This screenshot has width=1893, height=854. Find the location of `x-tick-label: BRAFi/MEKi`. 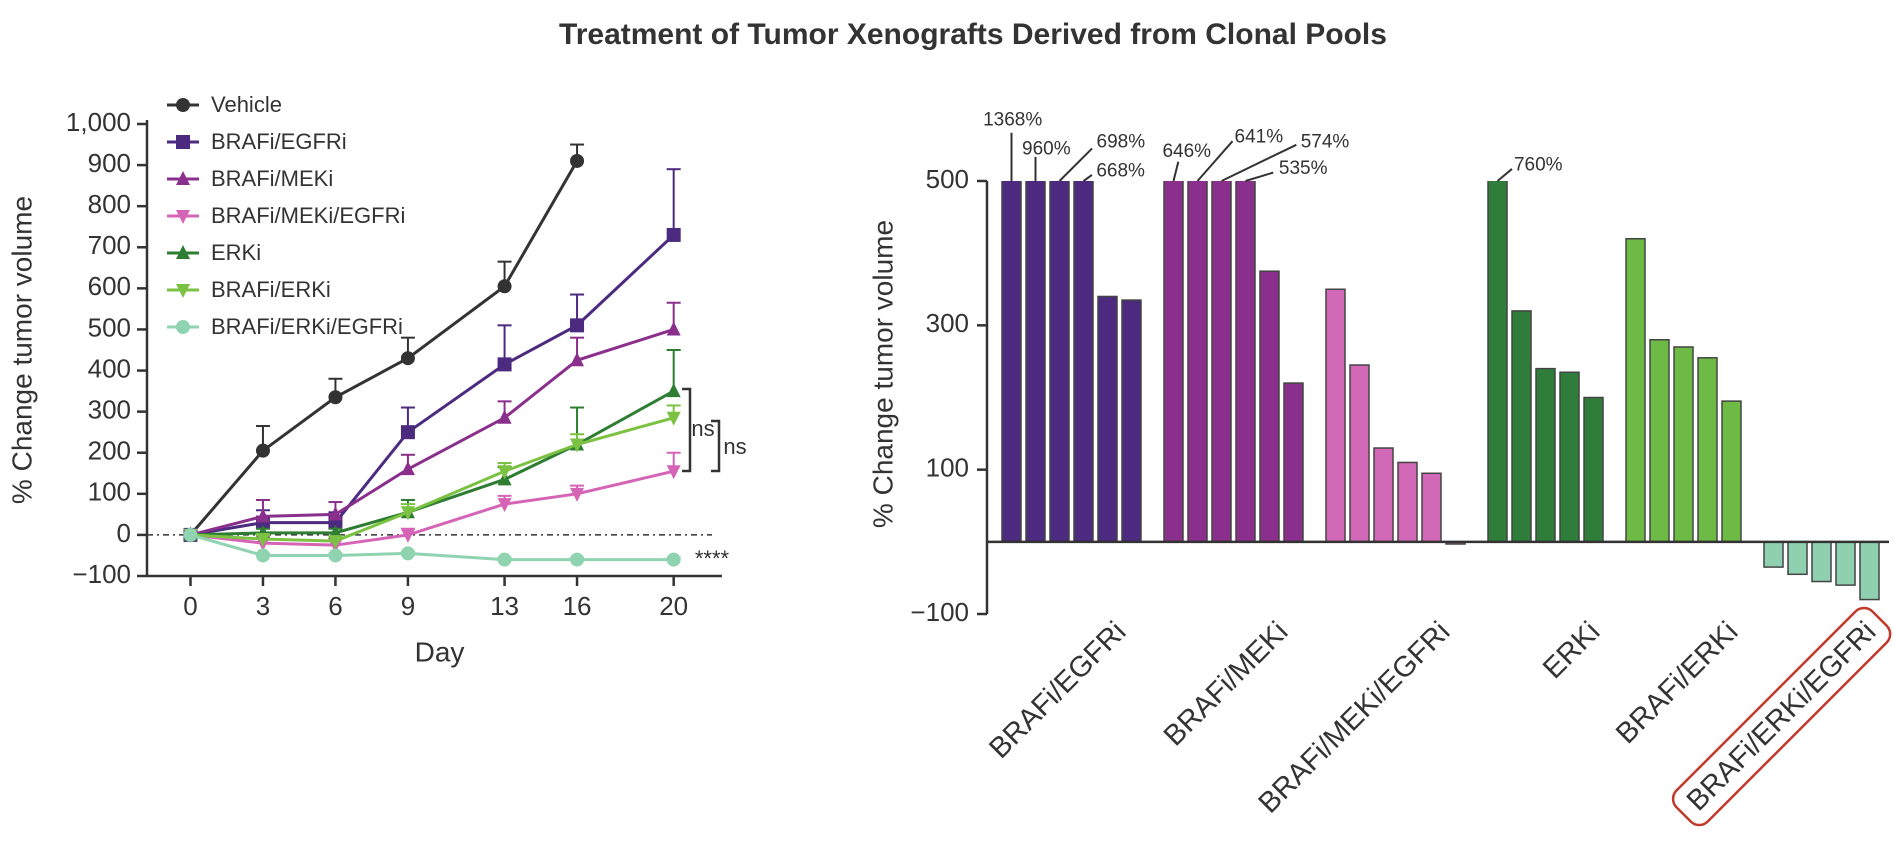

x-tick-label: BRAFi/MEKi is located at coordinates (1226, 684).